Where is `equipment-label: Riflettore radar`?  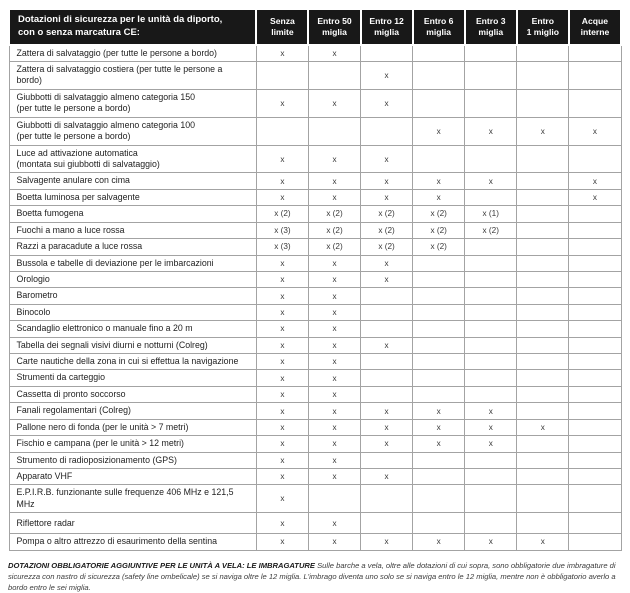 equipment-label: Riflettore radar is located at coordinates (132, 523).